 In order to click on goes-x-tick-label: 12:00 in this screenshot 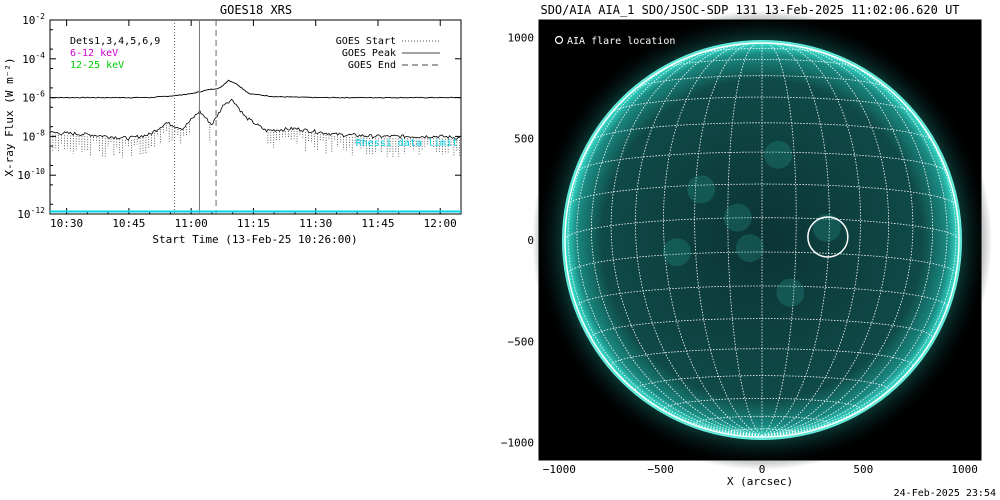, I will do `click(440, 223)`.